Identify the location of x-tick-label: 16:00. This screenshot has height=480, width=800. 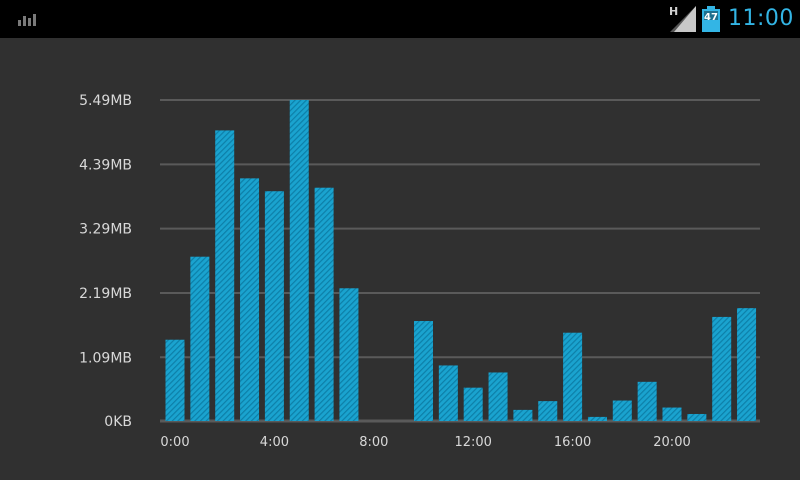
(572, 442).